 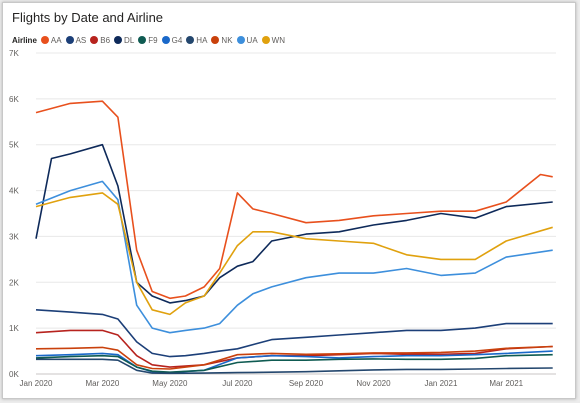 What do you see at coordinates (237, 383) in the screenshot?
I see `x-tick-label: Jul 2020` at bounding box center [237, 383].